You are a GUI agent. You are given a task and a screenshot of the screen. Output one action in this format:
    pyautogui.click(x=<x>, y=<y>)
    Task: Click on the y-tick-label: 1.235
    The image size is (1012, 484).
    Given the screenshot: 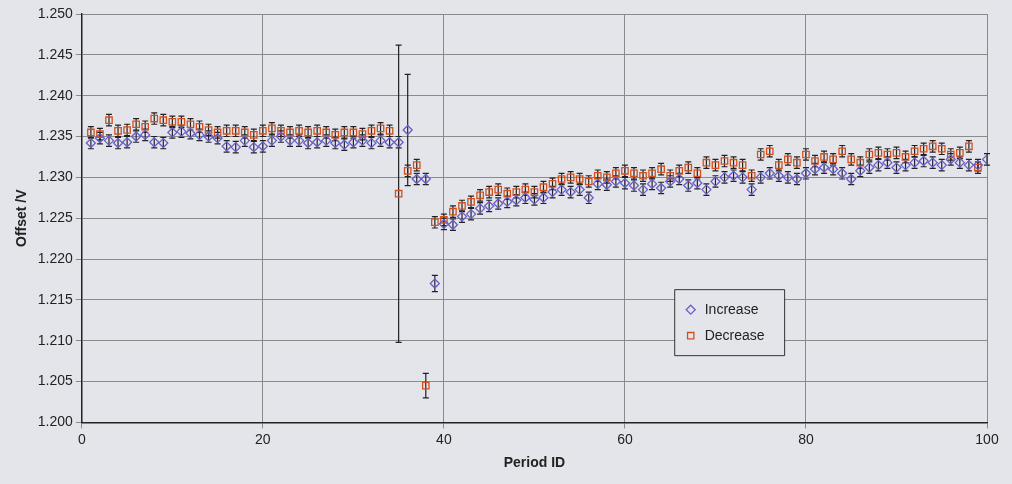 What is the action you would take?
    pyautogui.click(x=55, y=135)
    